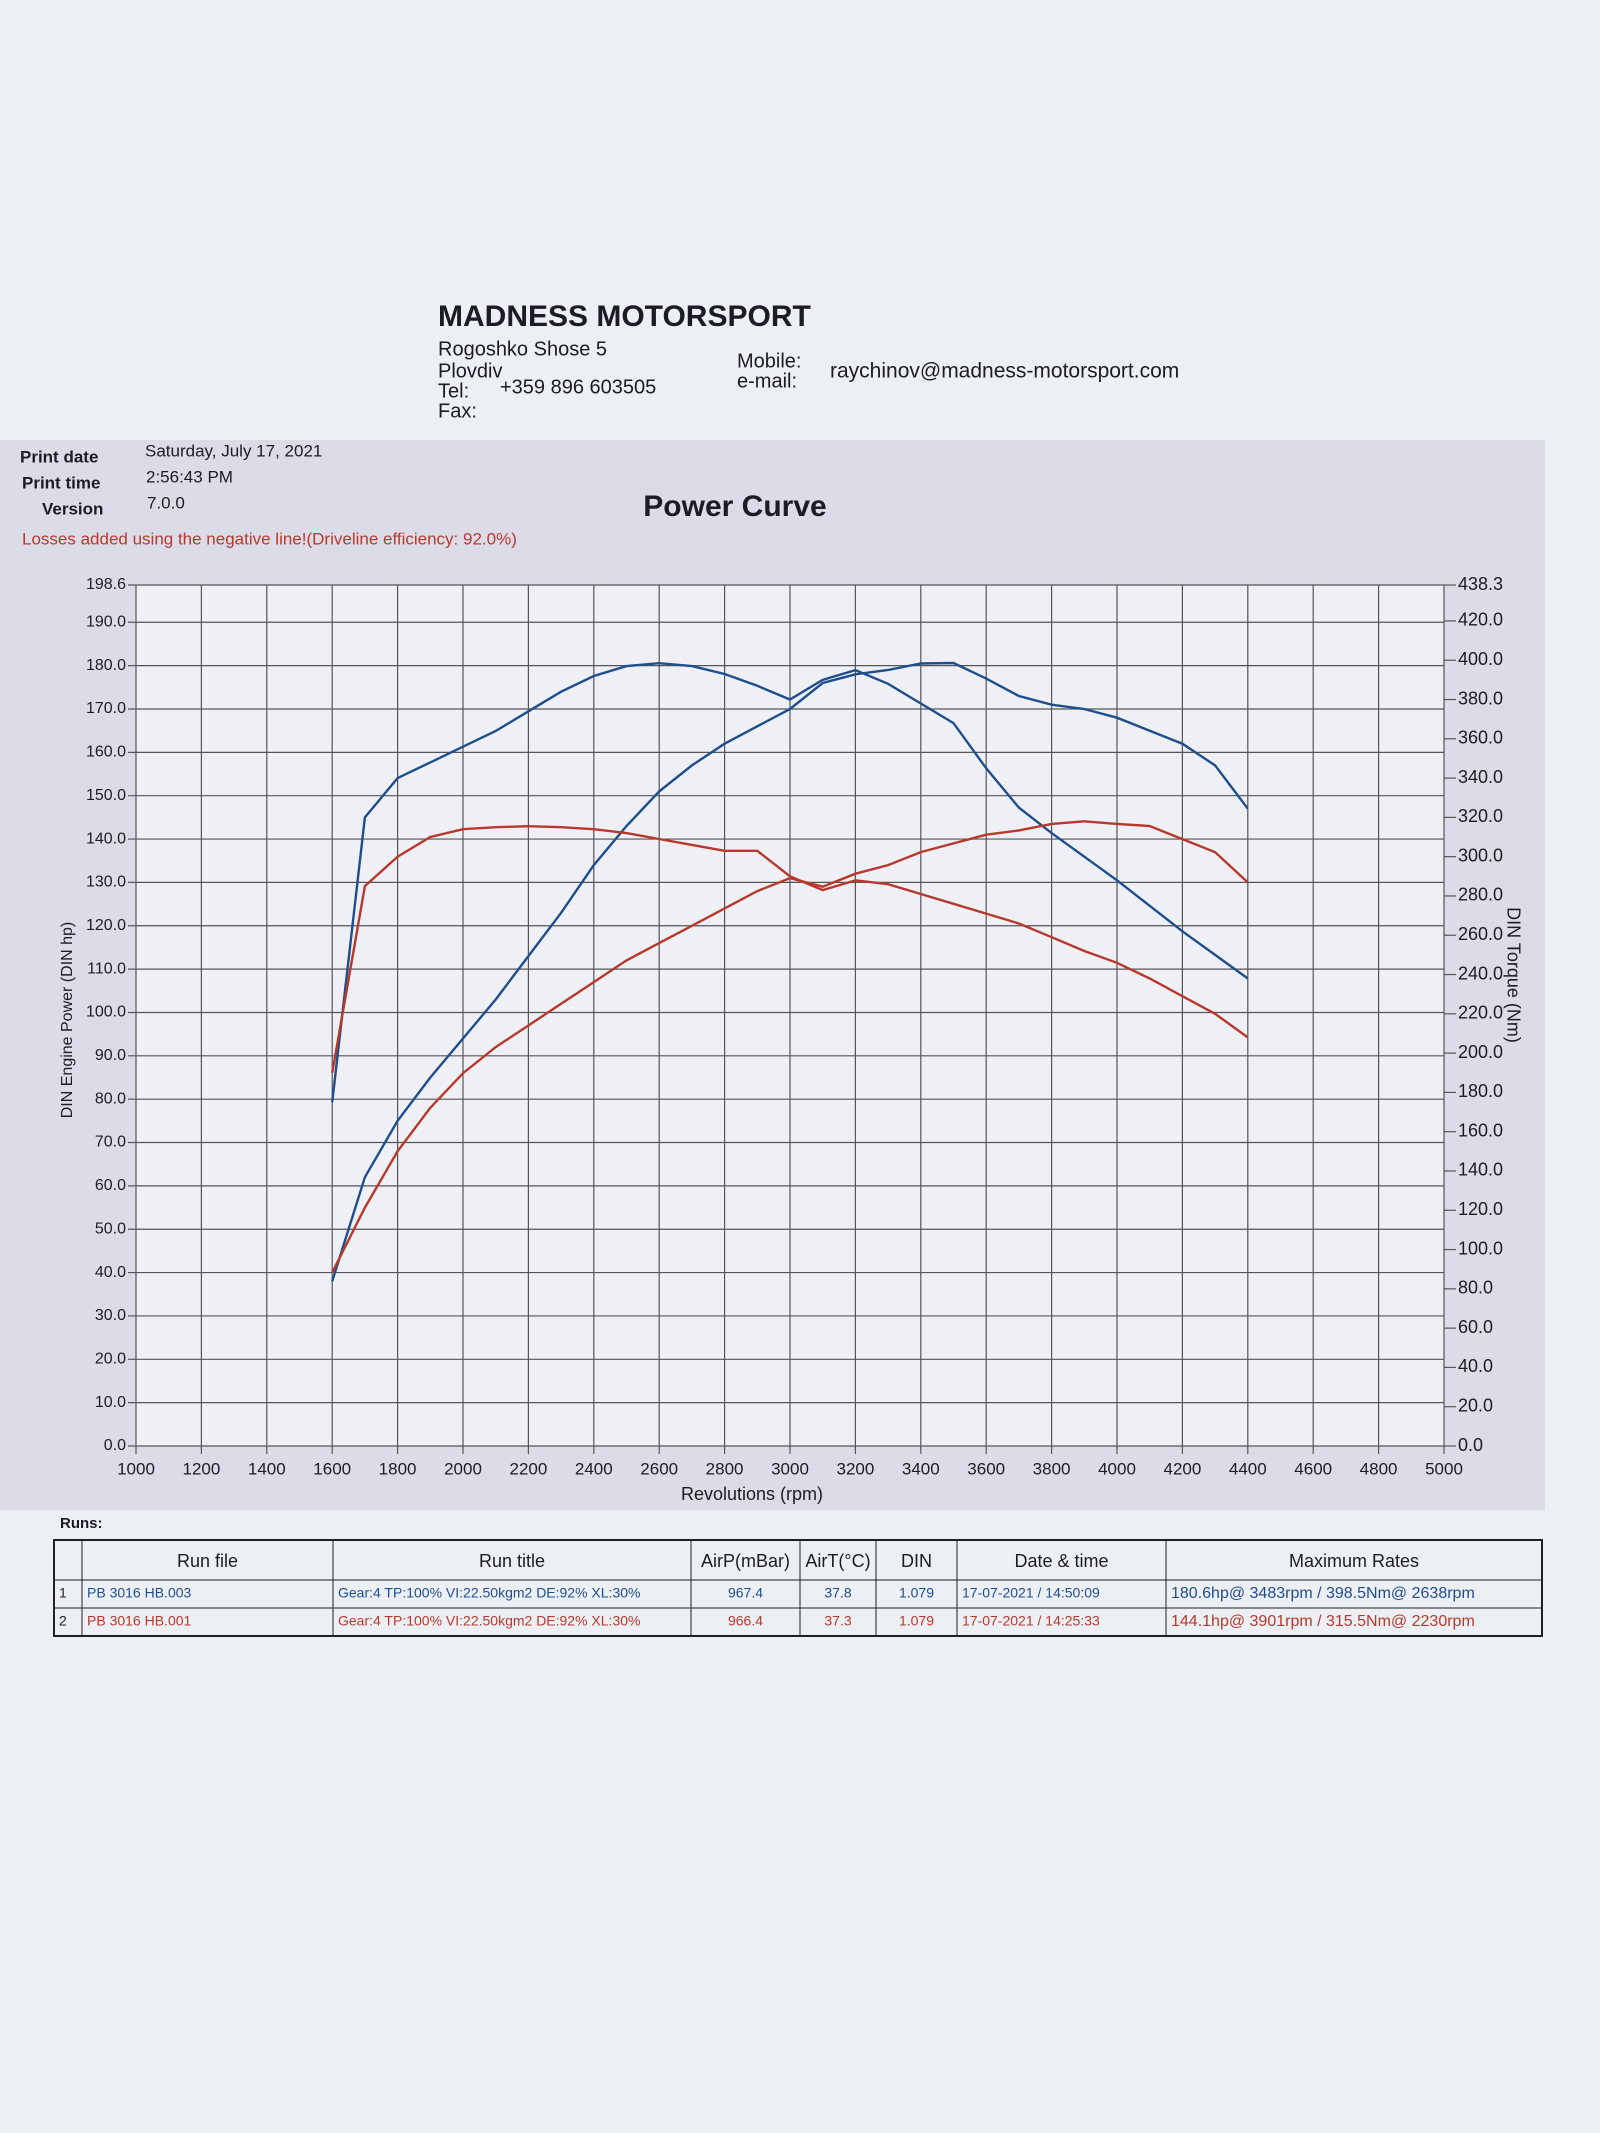 Image resolution: width=1600 pixels, height=2133 pixels. What do you see at coordinates (837, 1561) in the screenshot?
I see `table-header: AirT(°C)` at bounding box center [837, 1561].